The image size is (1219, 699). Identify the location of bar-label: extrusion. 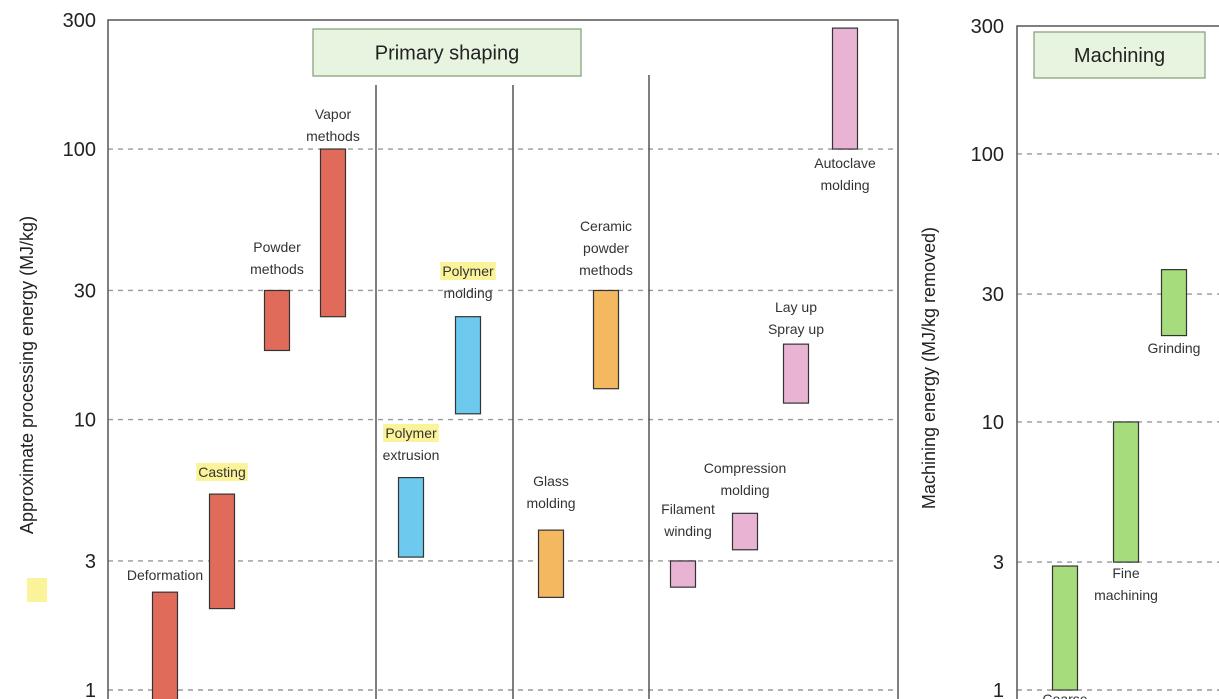
(411, 455).